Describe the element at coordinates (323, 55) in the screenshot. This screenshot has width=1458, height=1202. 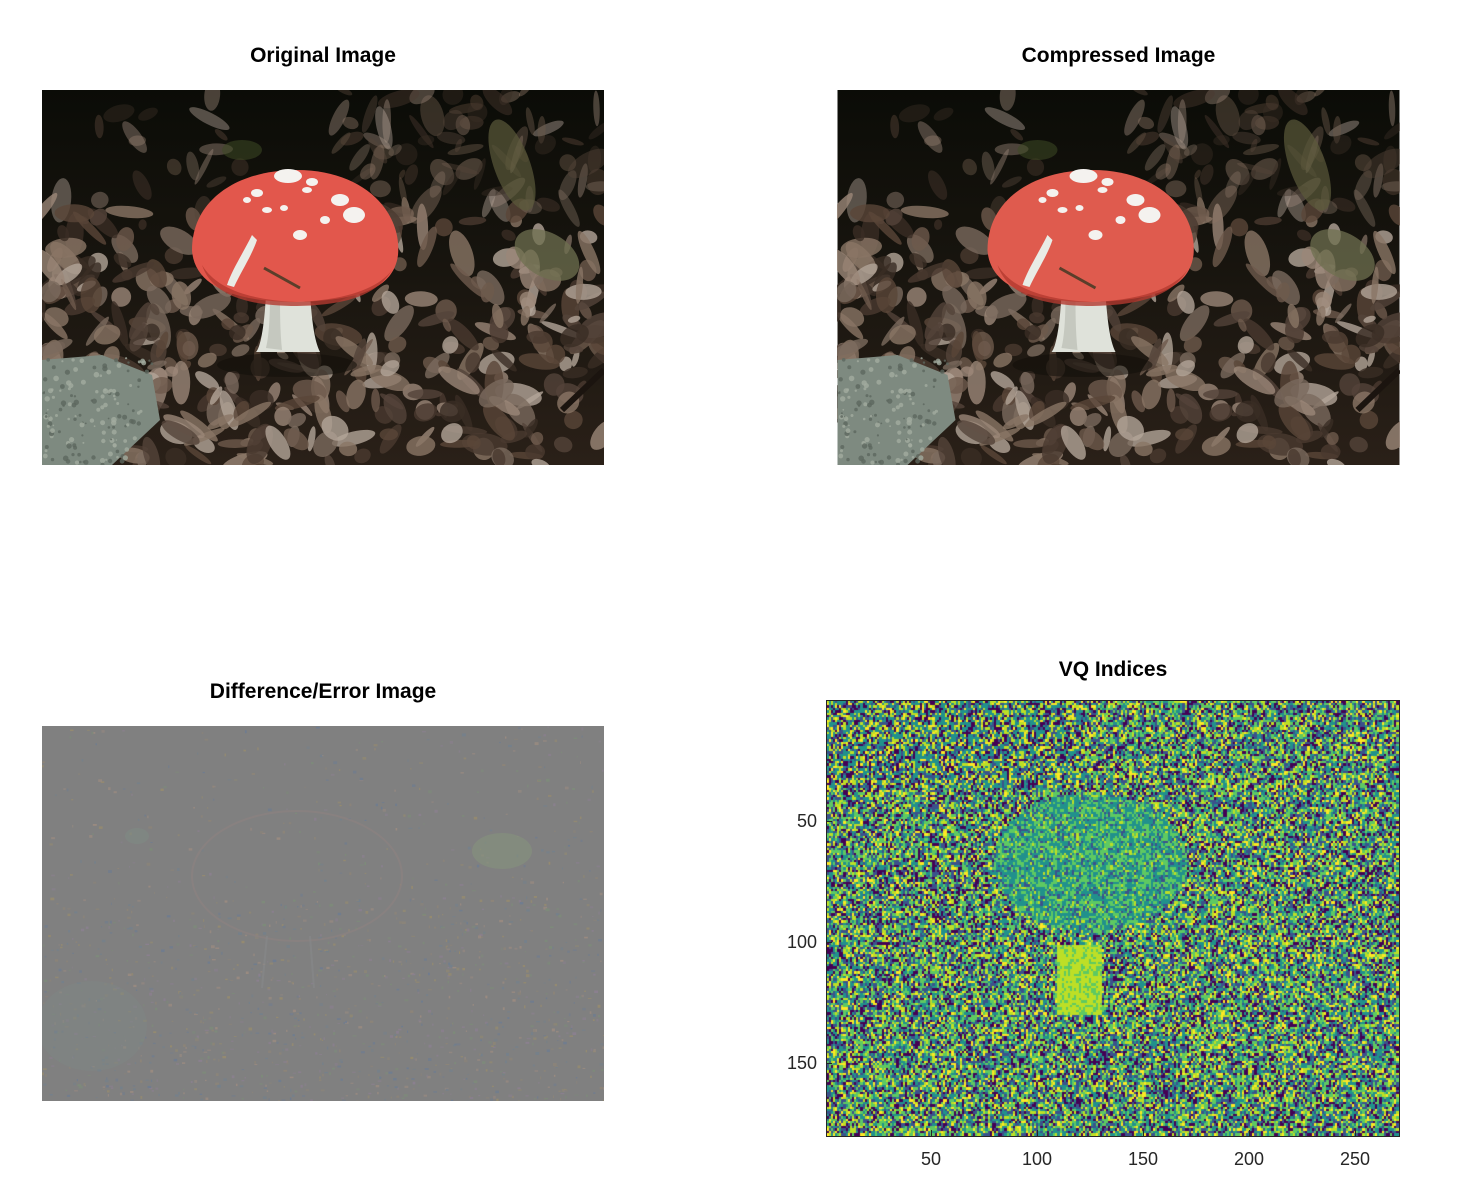
I see `original-image-title: Original Image` at that location.